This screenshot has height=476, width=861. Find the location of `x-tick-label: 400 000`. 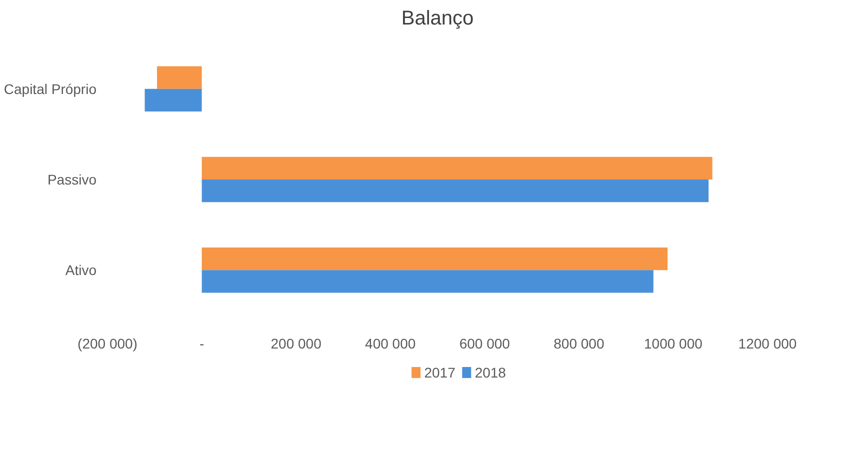

x-tick-label: 400 000 is located at coordinates (390, 344).